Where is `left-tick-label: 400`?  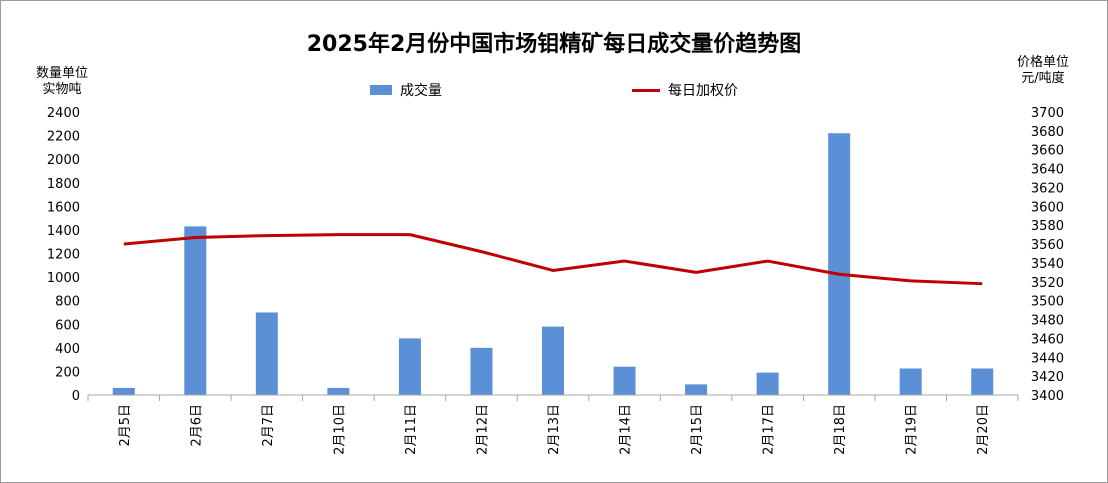 left-tick-label: 400 is located at coordinates (67, 349).